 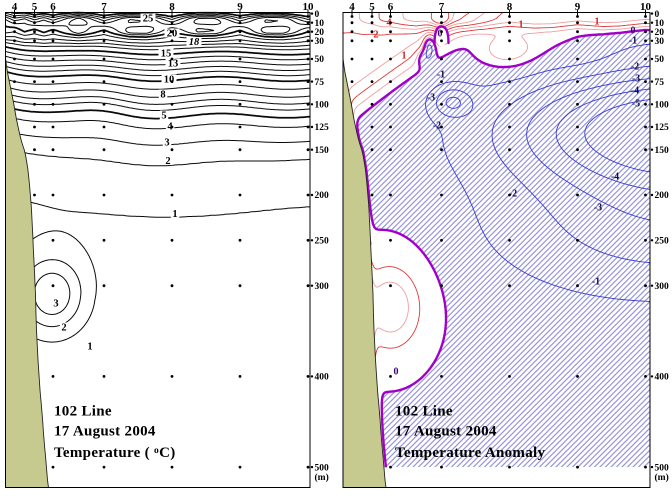 What do you see at coordinates (636, 104) in the screenshot?
I see `svg-text: -5` at bounding box center [636, 104].